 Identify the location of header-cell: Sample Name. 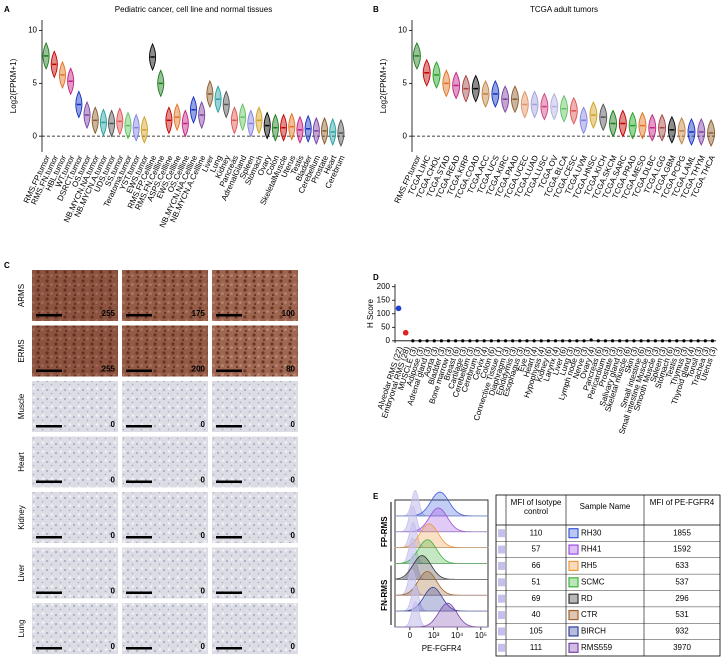
(605, 506).